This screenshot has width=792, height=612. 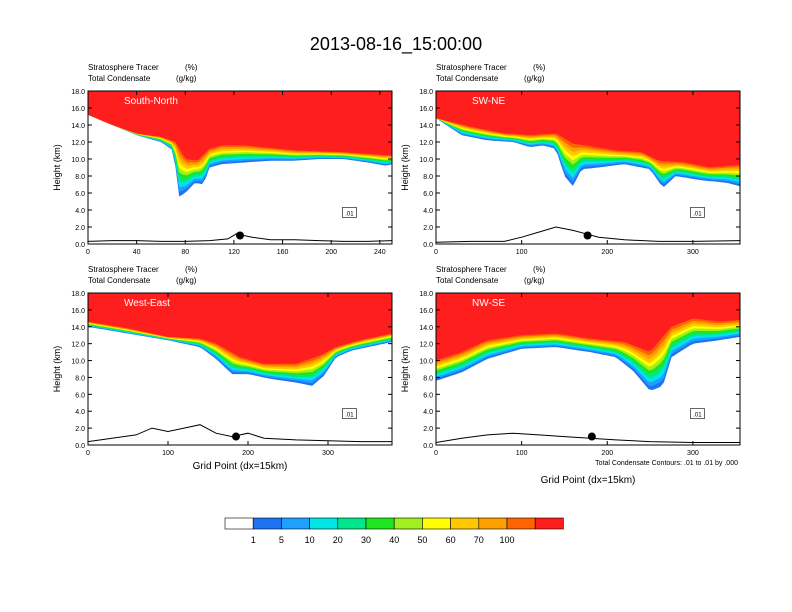 What do you see at coordinates (422, 540) in the screenshot?
I see `colorbar-label: 50` at bounding box center [422, 540].